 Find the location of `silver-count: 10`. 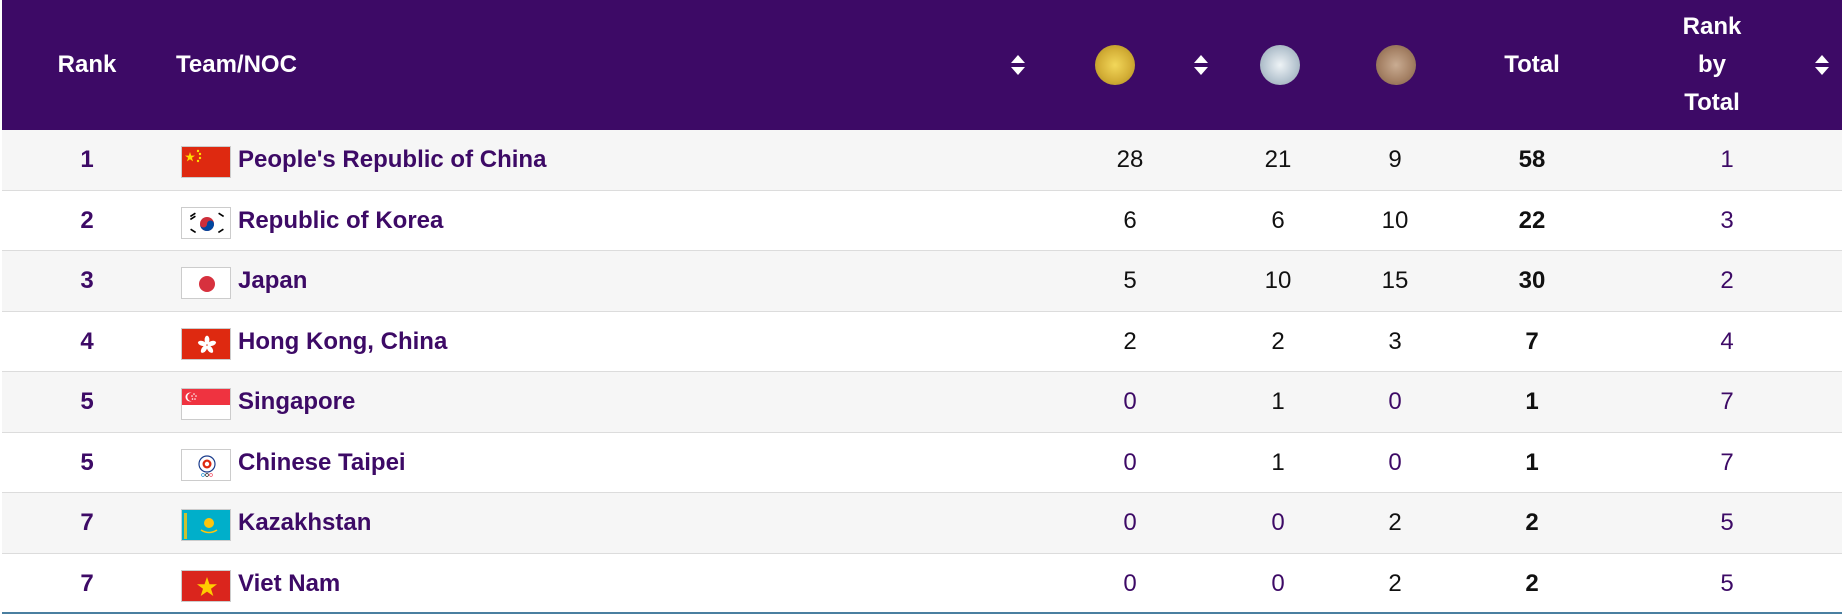

silver-count: 10 is located at coordinates (1278, 280).